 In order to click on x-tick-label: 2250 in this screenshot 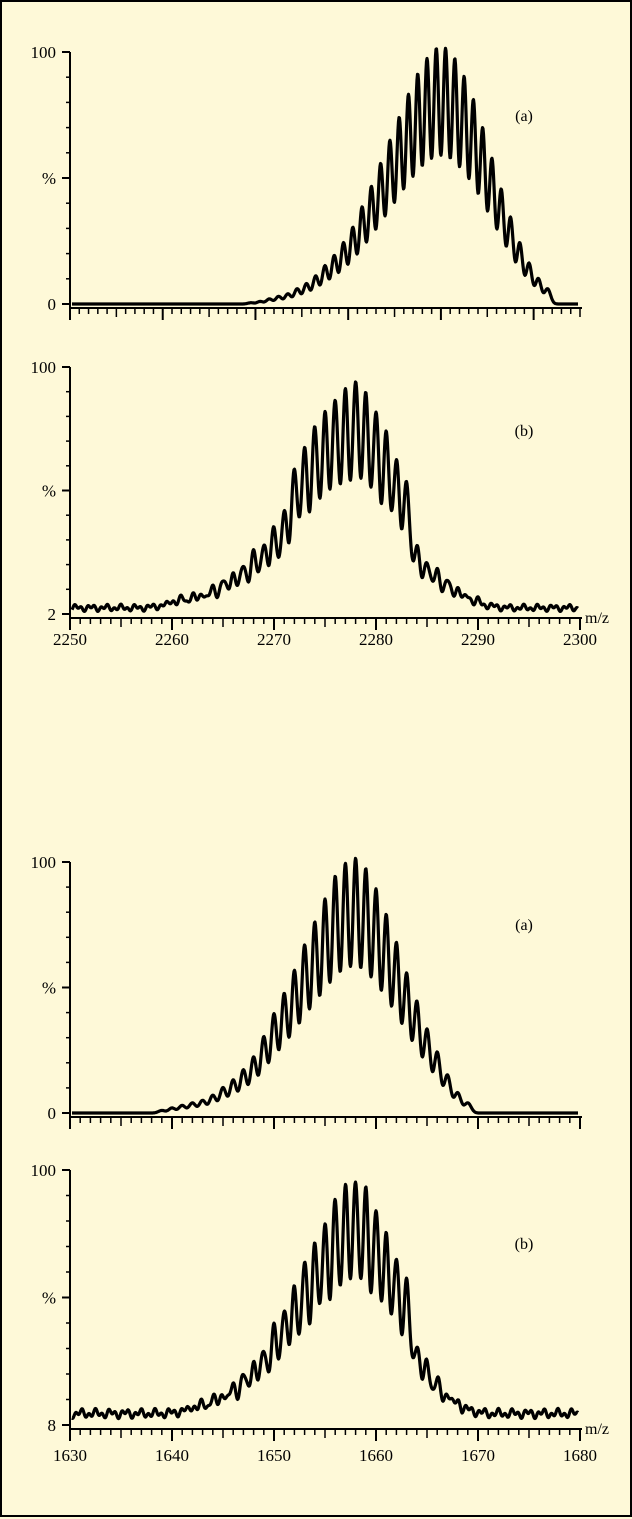, I will do `click(70, 639)`.